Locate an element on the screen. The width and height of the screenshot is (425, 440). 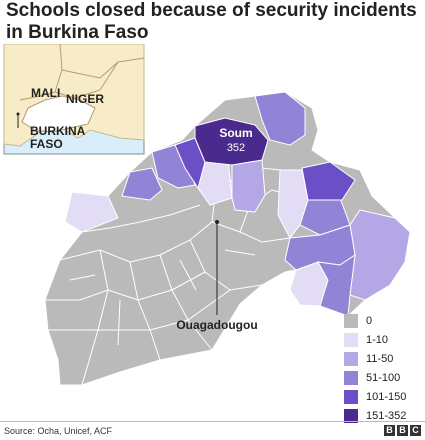
bbc-logo-letter: C is located at coordinates (415, 430).